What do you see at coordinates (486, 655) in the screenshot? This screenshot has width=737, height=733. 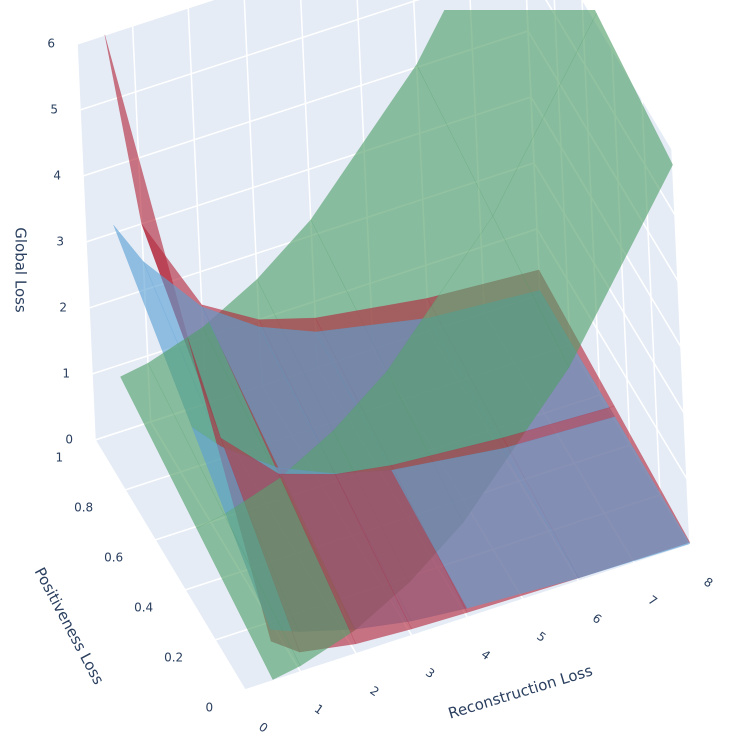 I see `x-tick-label: 4` at bounding box center [486, 655].